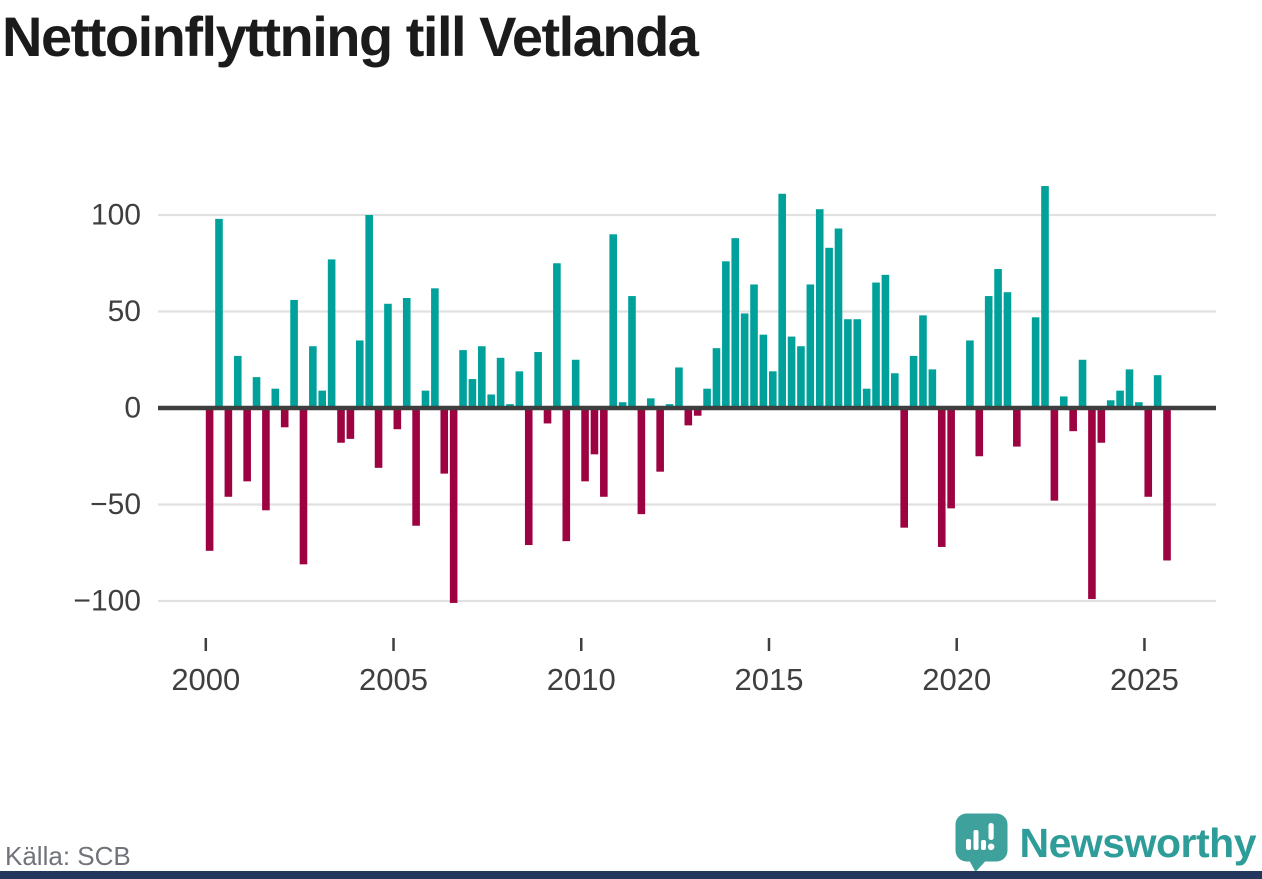 The height and width of the screenshot is (879, 1262). Describe the element at coordinates (115, 504) in the screenshot. I see `y-tick-label: −50` at that location.